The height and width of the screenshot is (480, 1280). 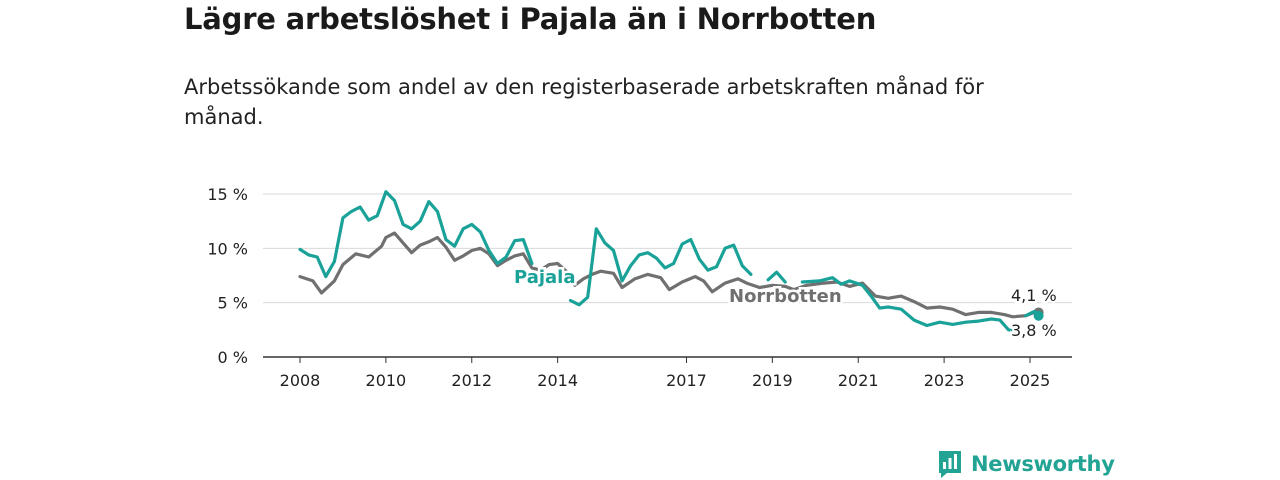 I want to click on y-tick-label: 5 %, so click(x=233, y=303).